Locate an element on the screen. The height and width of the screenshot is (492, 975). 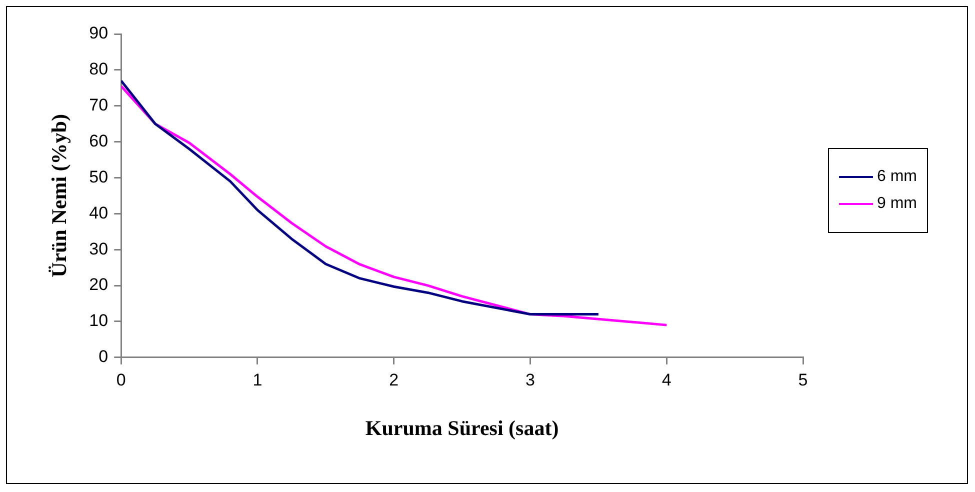
x-tick-label: 4 is located at coordinates (667, 380).